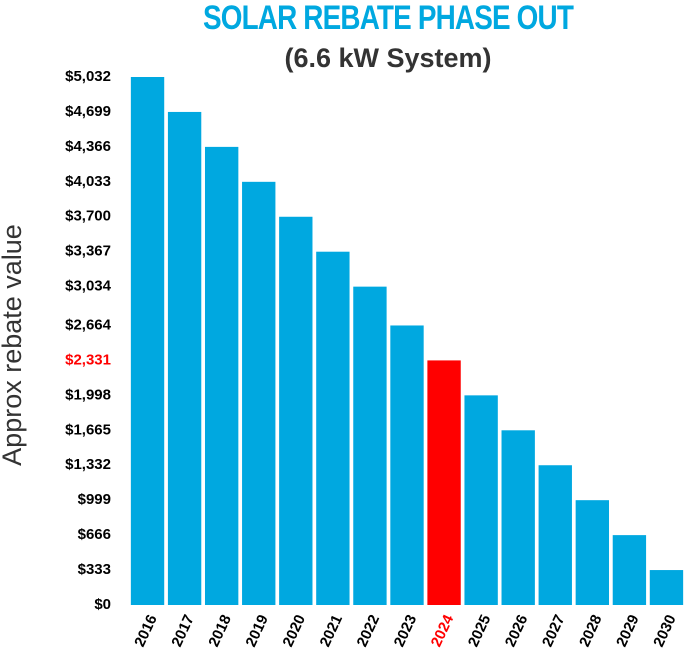 The image size is (696, 660). What do you see at coordinates (387, 58) in the screenshot?
I see `chart-subtitle: (6.6 kW System)` at bounding box center [387, 58].